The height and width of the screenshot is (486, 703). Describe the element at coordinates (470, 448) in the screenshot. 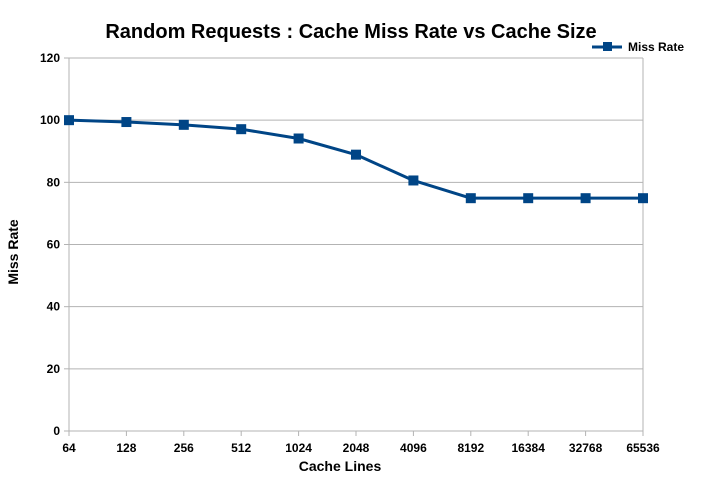

I see `x-tick-label: 8192` at that location.